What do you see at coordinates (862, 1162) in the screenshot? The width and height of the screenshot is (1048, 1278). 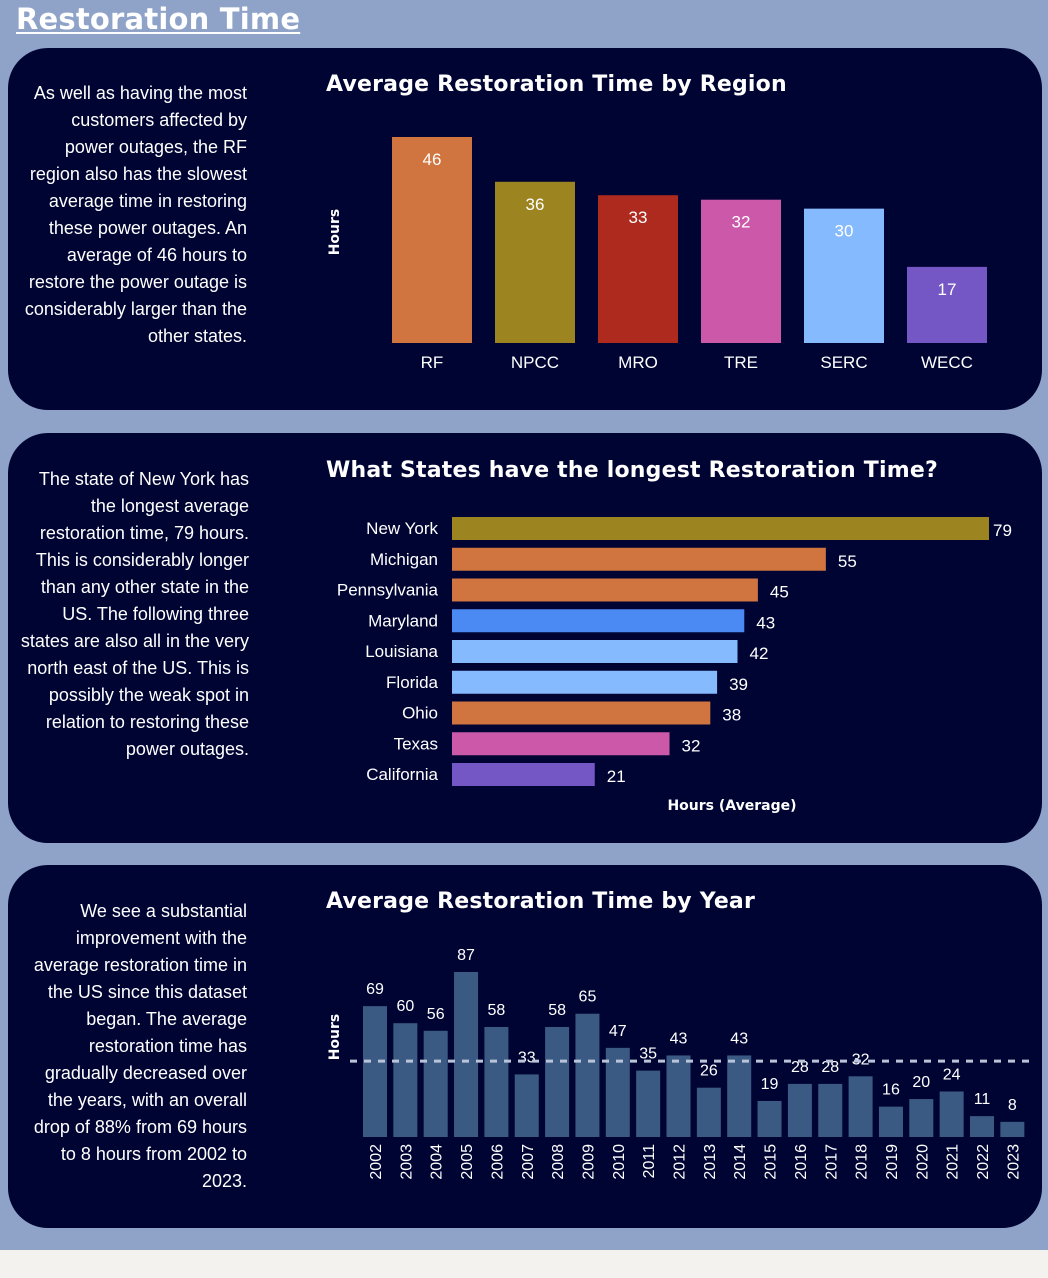 I see `x-tick-label: 2018` at bounding box center [862, 1162].